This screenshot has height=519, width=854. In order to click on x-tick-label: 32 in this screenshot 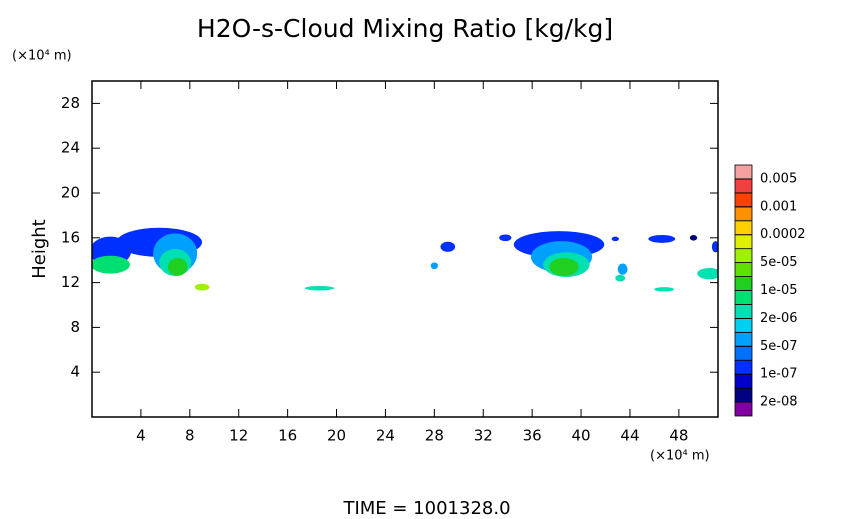, I will do `click(483, 436)`.